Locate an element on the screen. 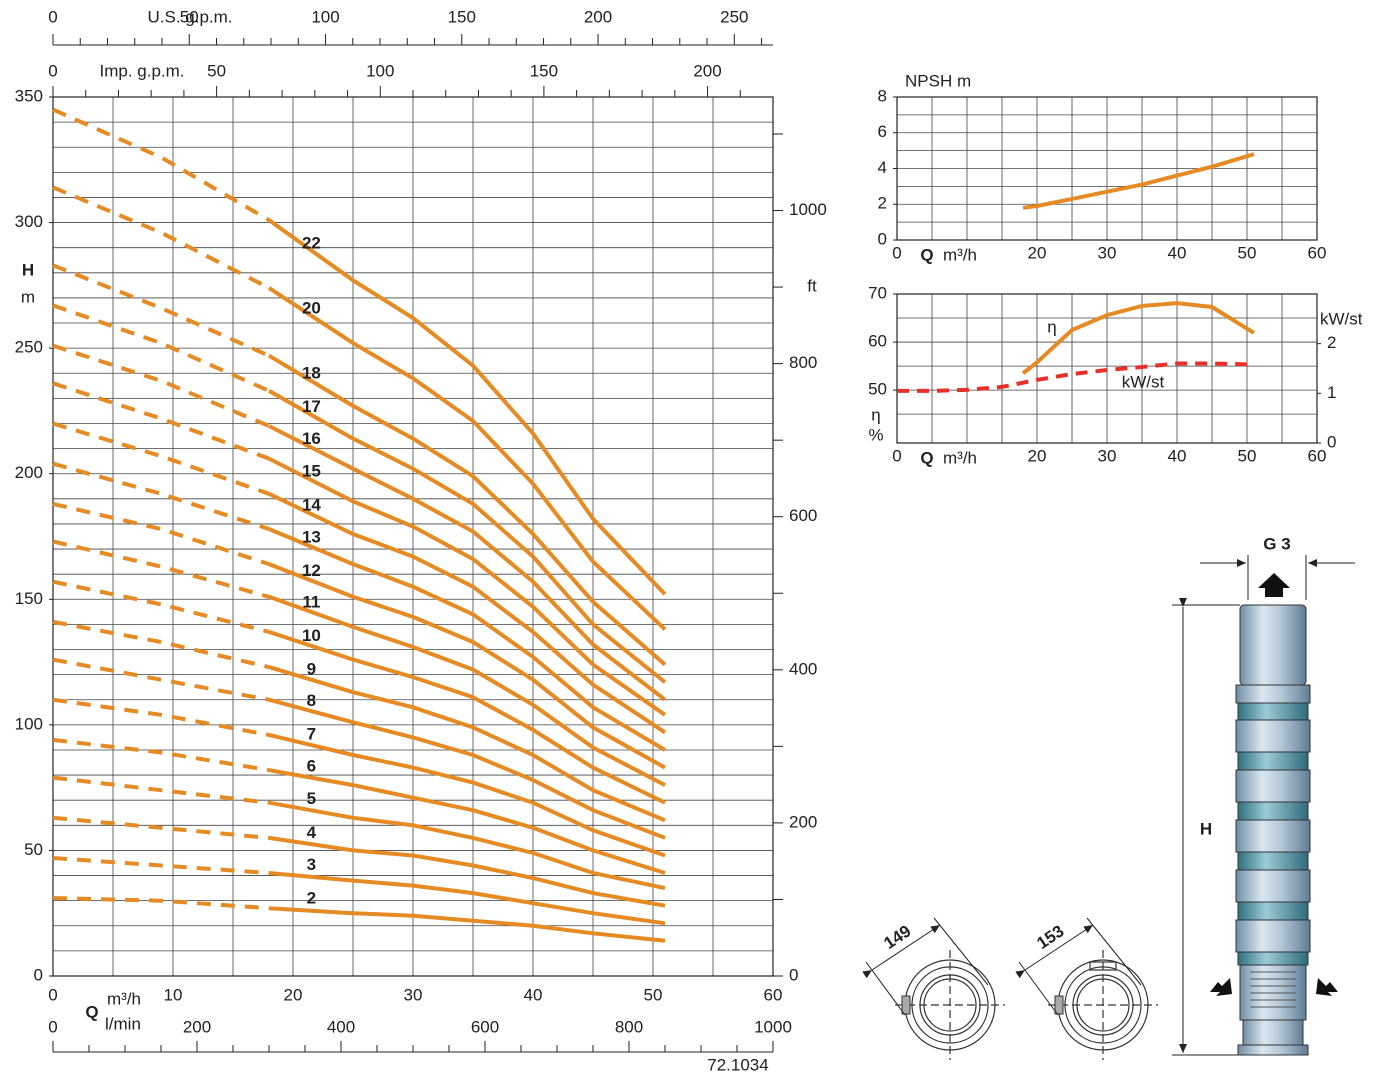 The width and height of the screenshot is (1383, 1074). curve-label: kW/st is located at coordinates (1143, 381).